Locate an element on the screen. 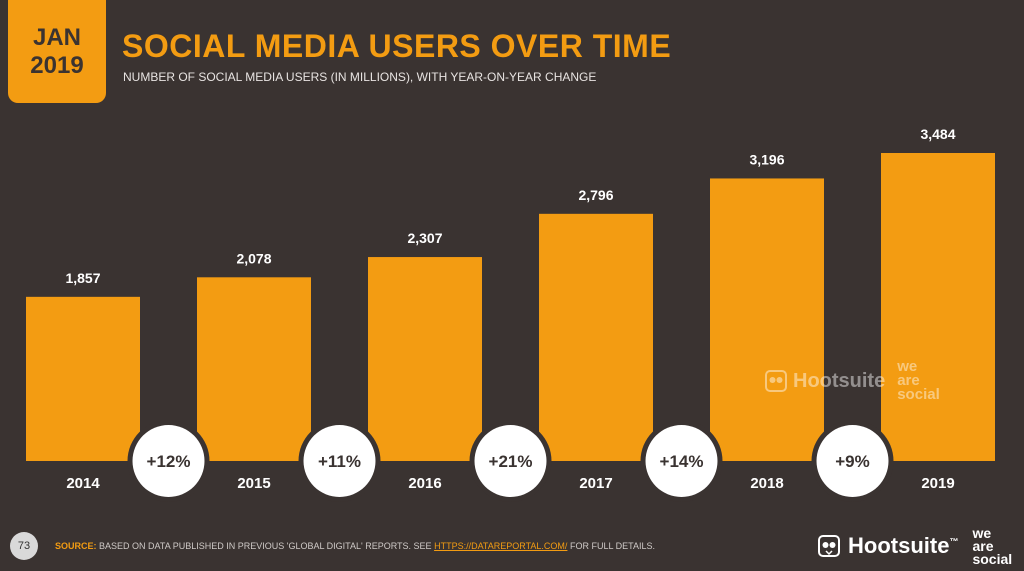  bar-2016 is located at coordinates (425, 359).